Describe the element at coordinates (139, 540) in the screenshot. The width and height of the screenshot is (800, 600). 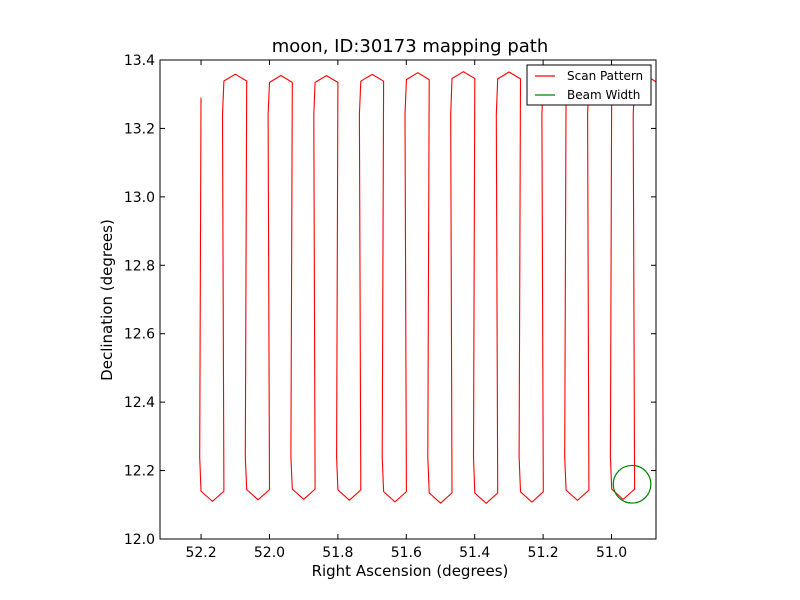
I see `y-tick-label: 12.0` at that location.